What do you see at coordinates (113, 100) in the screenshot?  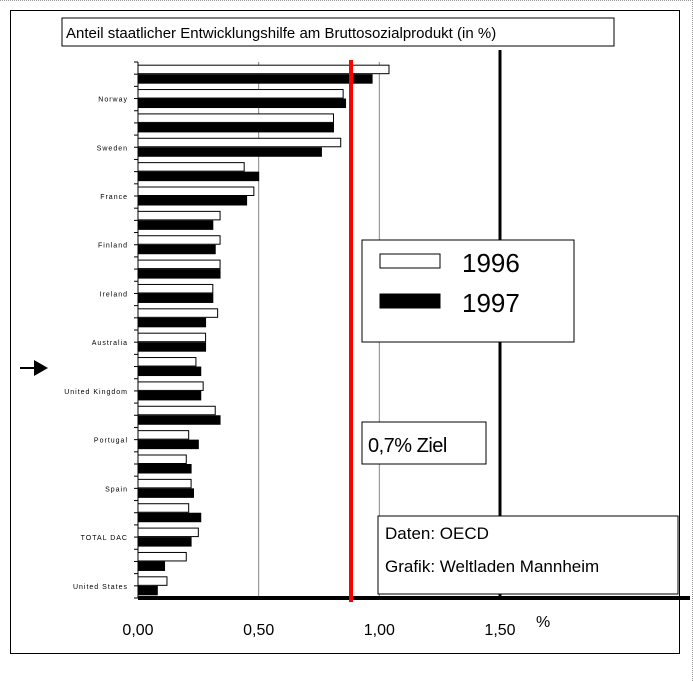 I see `category-label-1: Norway` at bounding box center [113, 100].